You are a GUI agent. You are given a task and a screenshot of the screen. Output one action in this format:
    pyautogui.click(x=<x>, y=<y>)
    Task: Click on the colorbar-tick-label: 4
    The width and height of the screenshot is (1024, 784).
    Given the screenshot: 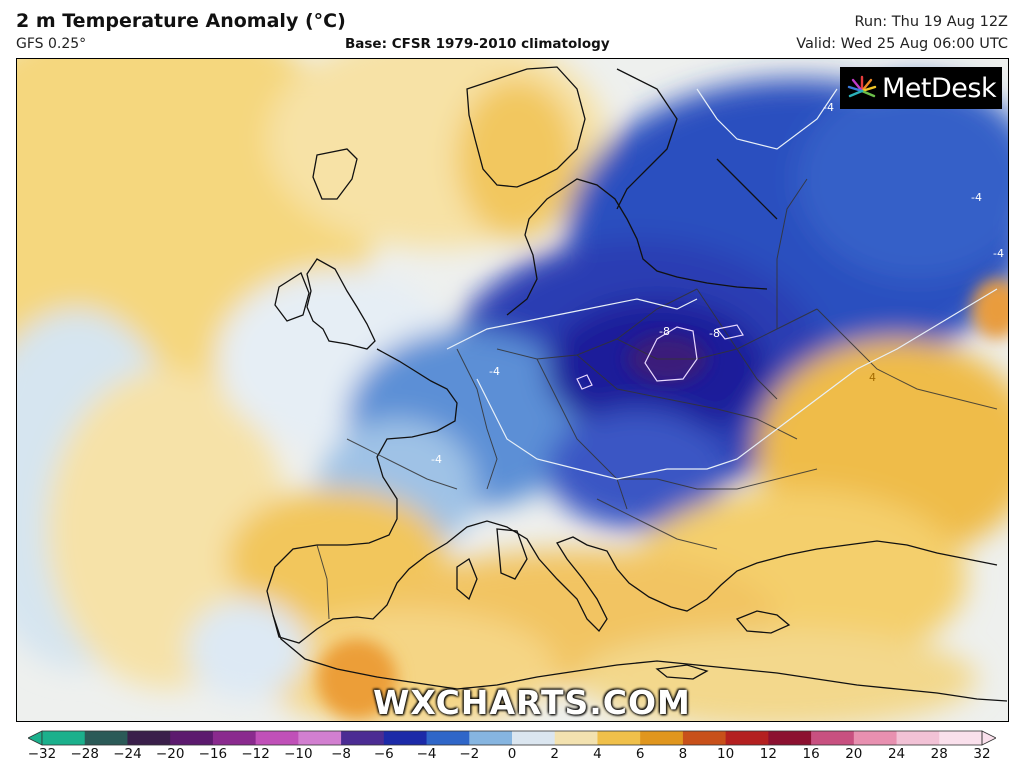 What is the action you would take?
    pyautogui.click(x=597, y=754)
    